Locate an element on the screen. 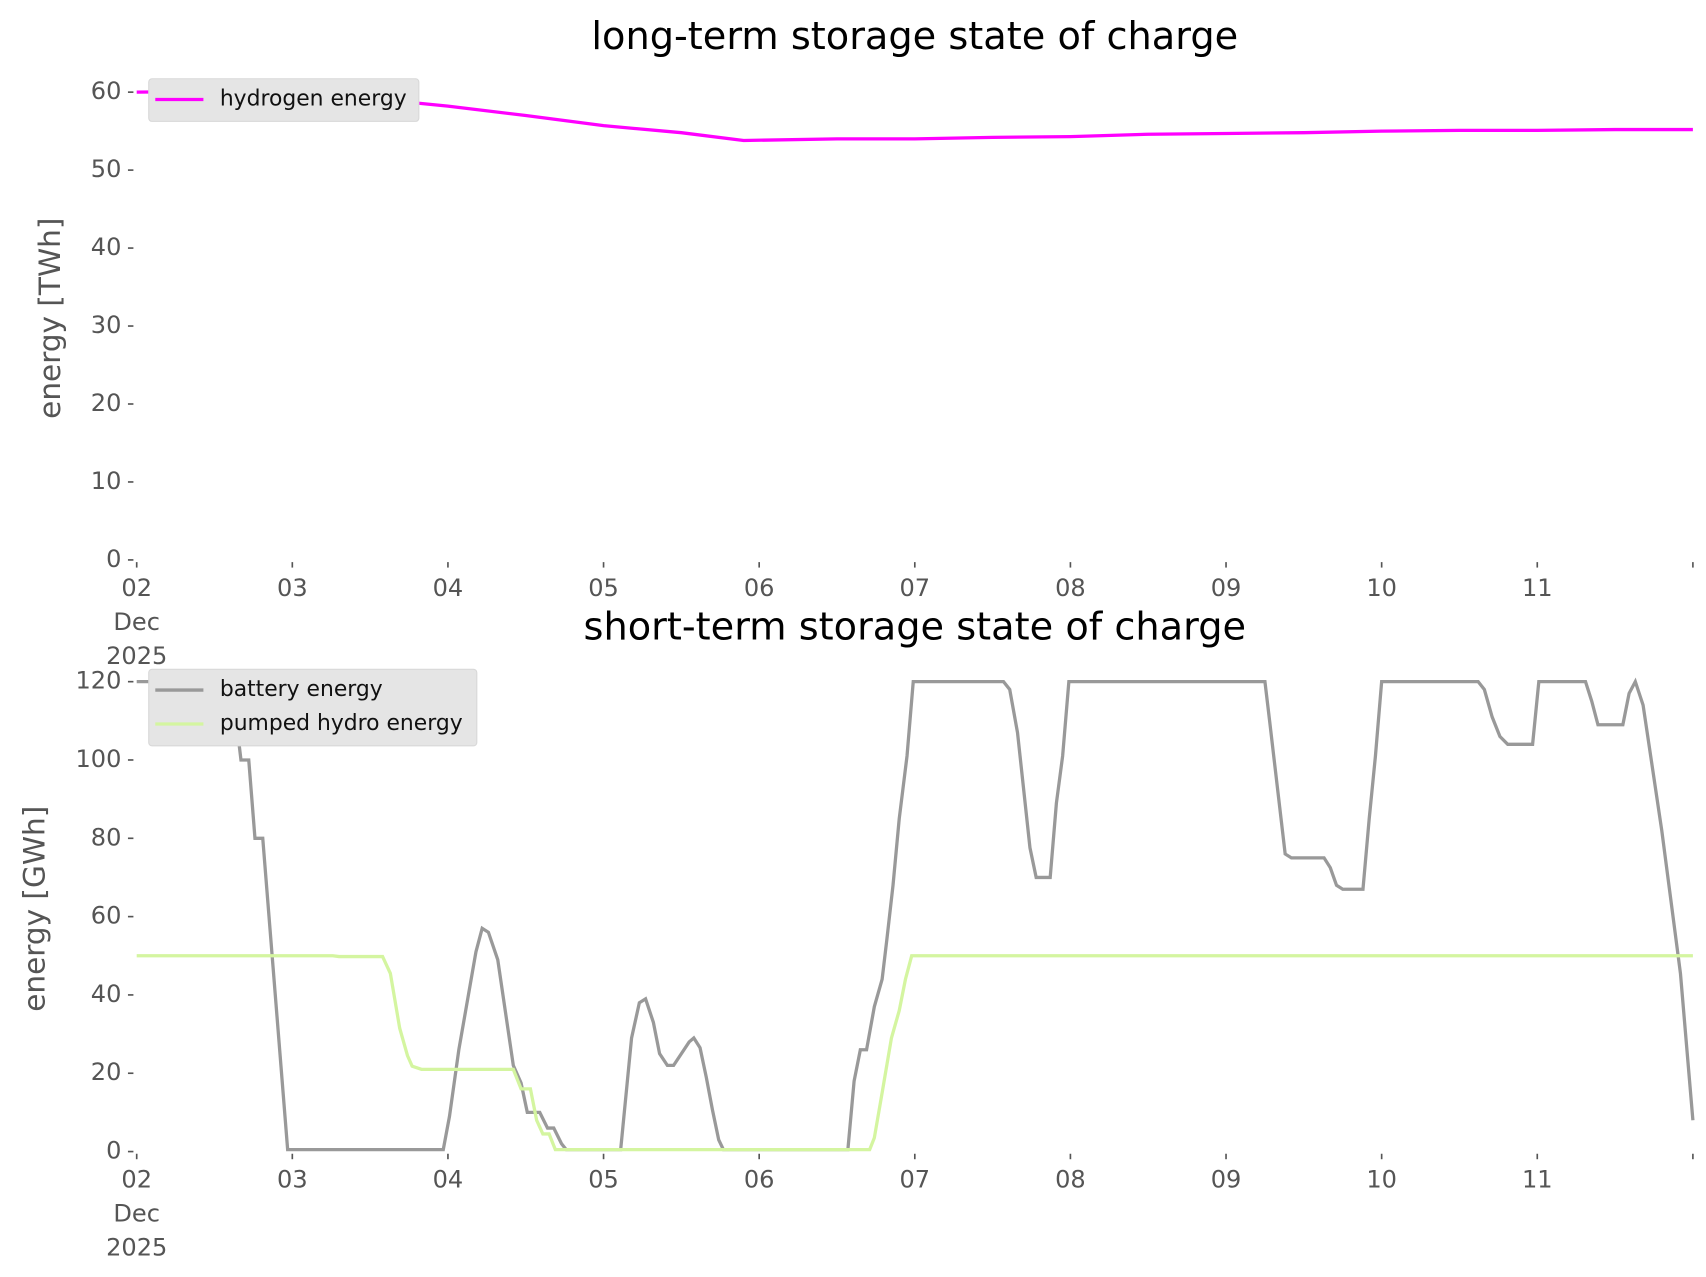  legend-label: battery energy is located at coordinates (301, 689).